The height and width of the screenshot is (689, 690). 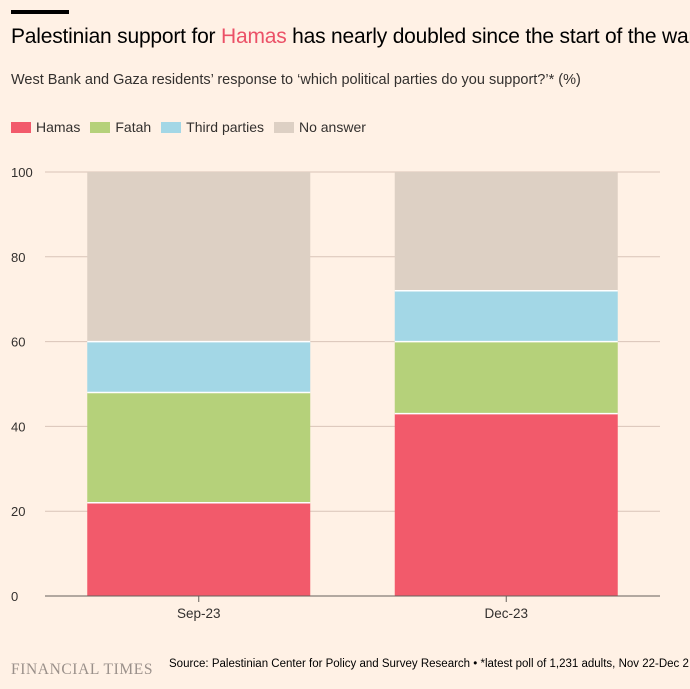 I want to click on x-tick-label: Sep-23, so click(x=199, y=613).